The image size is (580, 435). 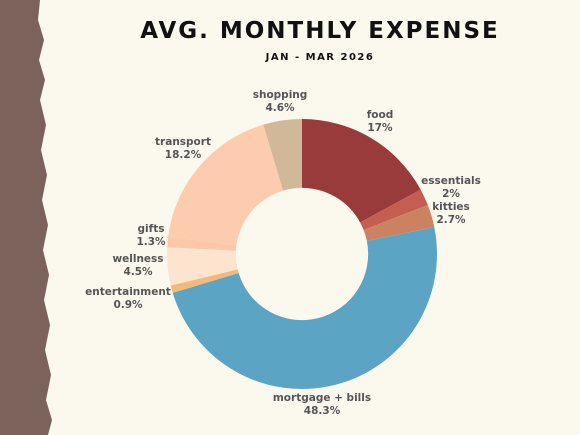 I want to click on torn-paper-edge, so click(x=26, y=217).